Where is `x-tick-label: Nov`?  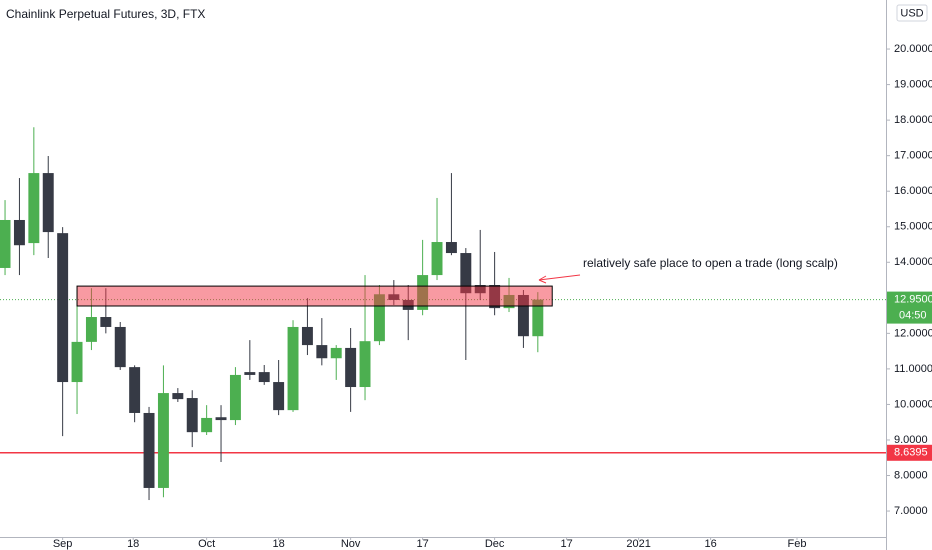
x-tick-label: Nov is located at coordinates (351, 544).